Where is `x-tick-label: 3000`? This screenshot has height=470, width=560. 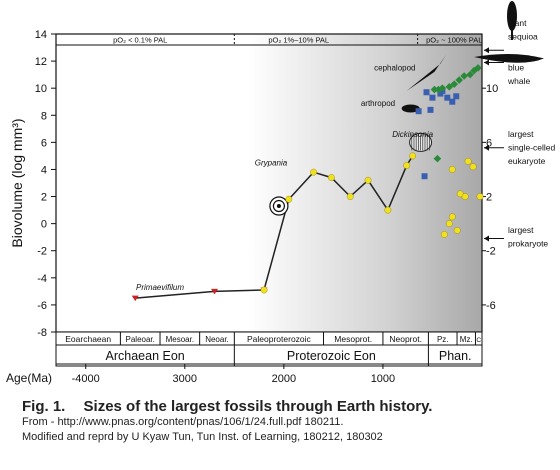 x-tick-label: 3000 is located at coordinates (185, 379).